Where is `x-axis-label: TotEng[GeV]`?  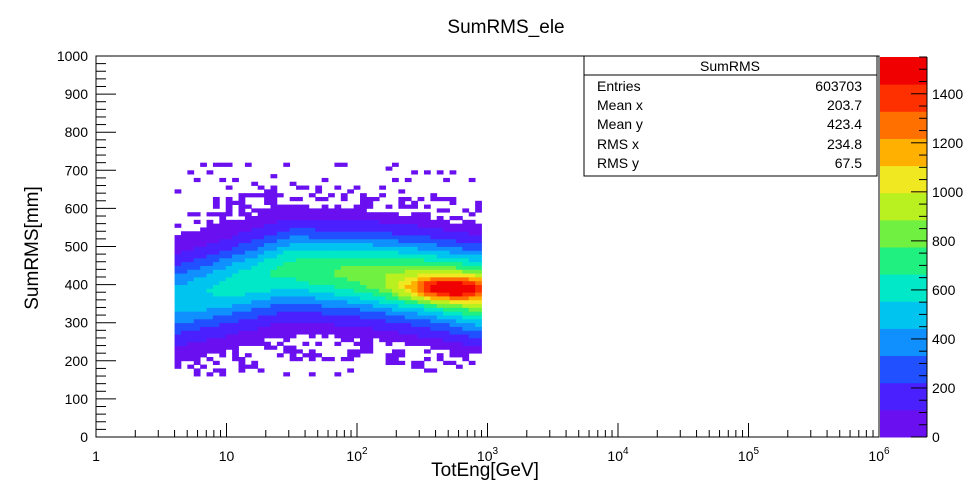
x-axis-label: TotEng[GeV] is located at coordinates (485, 470).